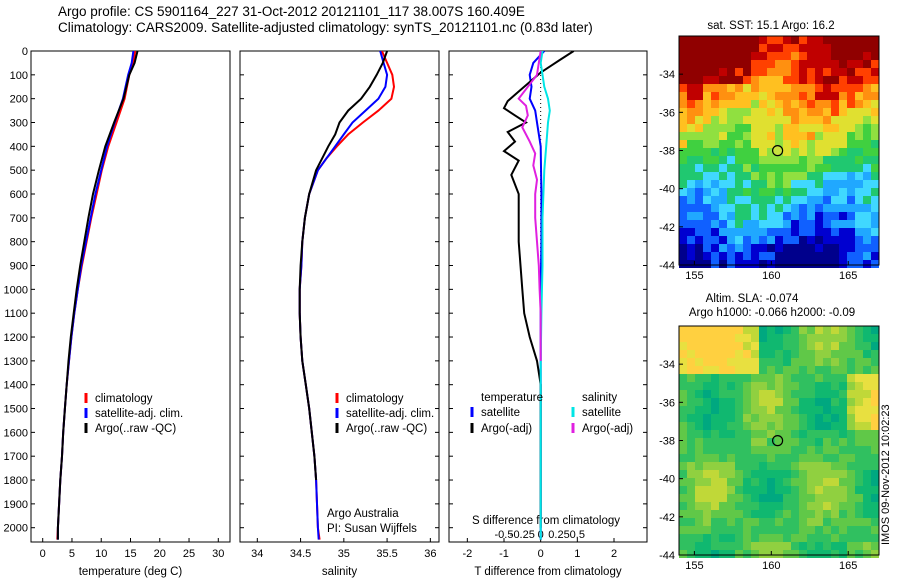 This screenshot has width=900, height=580. Describe the element at coordinates (545, 295) in the screenshot. I see `series-line-difference-salinity-satellite` at that location.